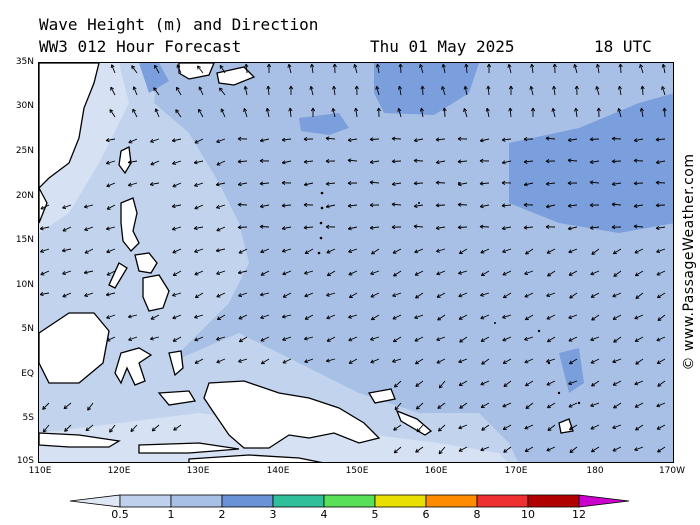  I want to click on land-solomons, so click(414, 422).